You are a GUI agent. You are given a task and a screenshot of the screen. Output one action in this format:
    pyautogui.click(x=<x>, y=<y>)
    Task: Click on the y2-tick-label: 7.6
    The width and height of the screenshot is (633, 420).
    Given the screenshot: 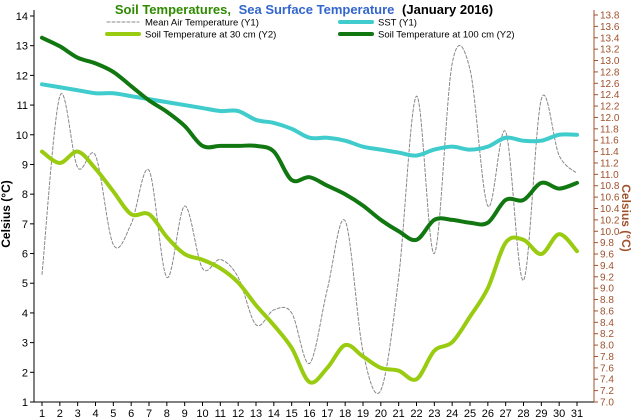 What is the action you would take?
    pyautogui.click(x=607, y=368)
    